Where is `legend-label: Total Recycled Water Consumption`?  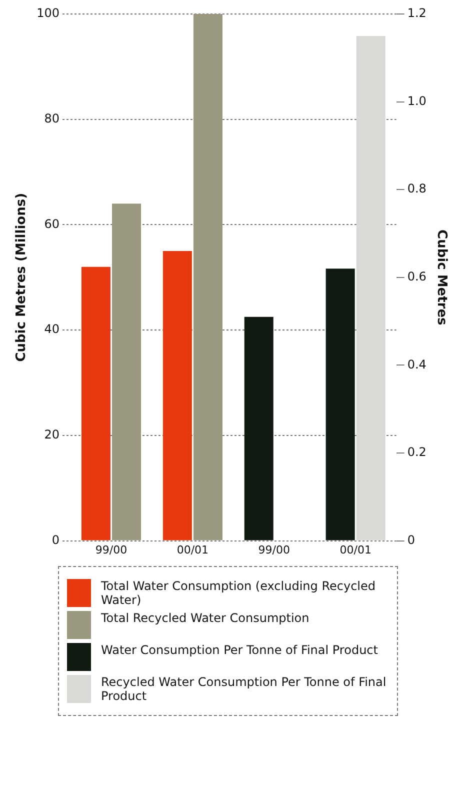 legend-label: Total Recycled Water Consumption is located at coordinates (205, 618).